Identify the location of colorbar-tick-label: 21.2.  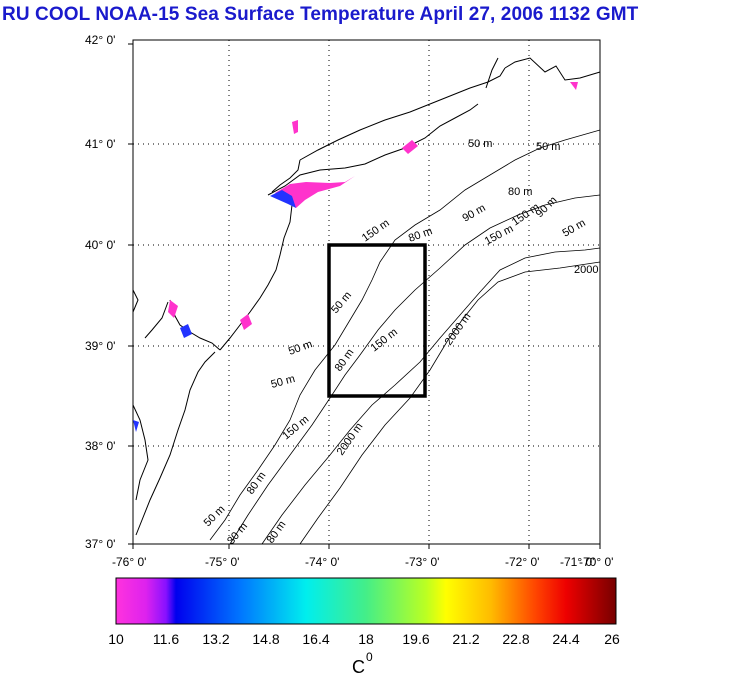
(465, 639).